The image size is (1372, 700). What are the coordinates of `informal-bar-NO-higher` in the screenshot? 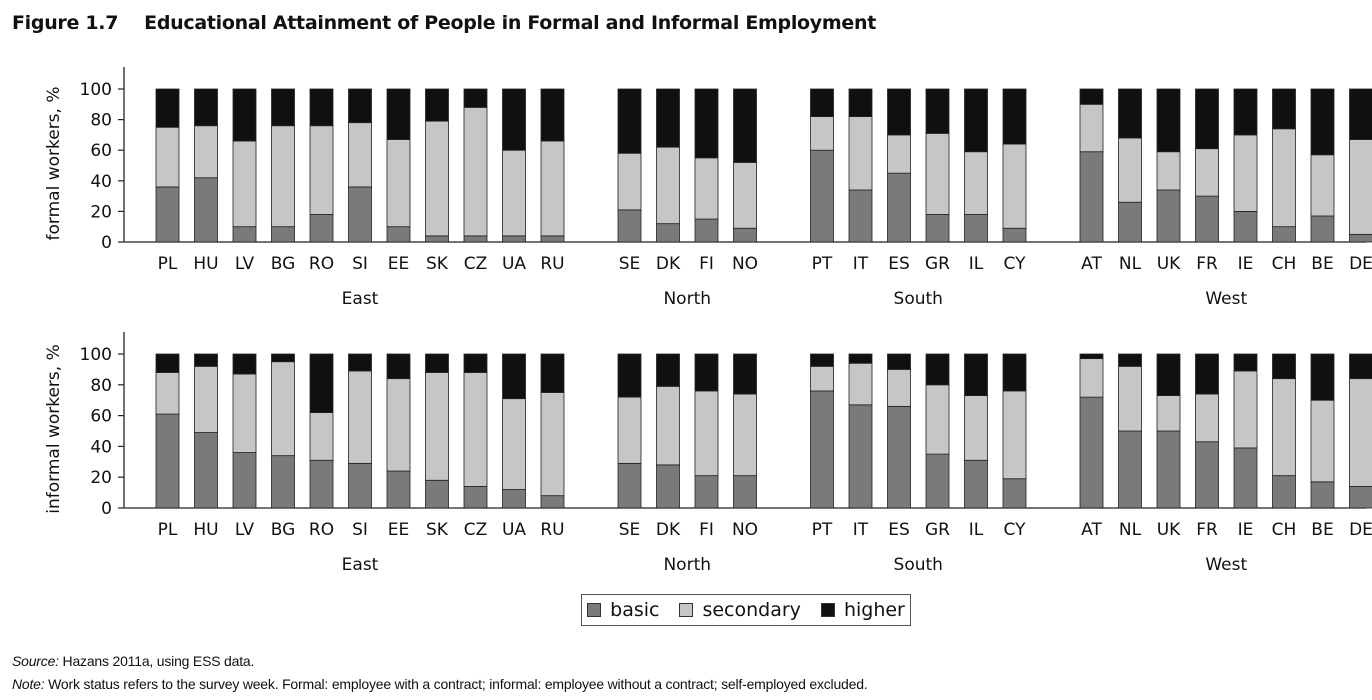 It's located at (745, 374).